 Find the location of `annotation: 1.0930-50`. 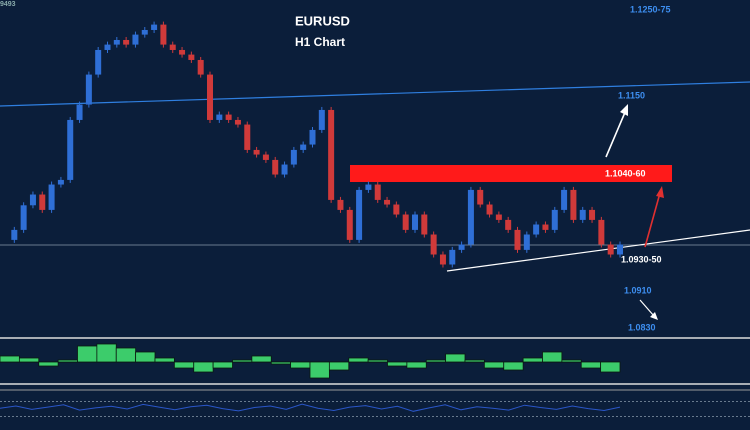

annotation: 1.0930-50 is located at coordinates (641, 259).